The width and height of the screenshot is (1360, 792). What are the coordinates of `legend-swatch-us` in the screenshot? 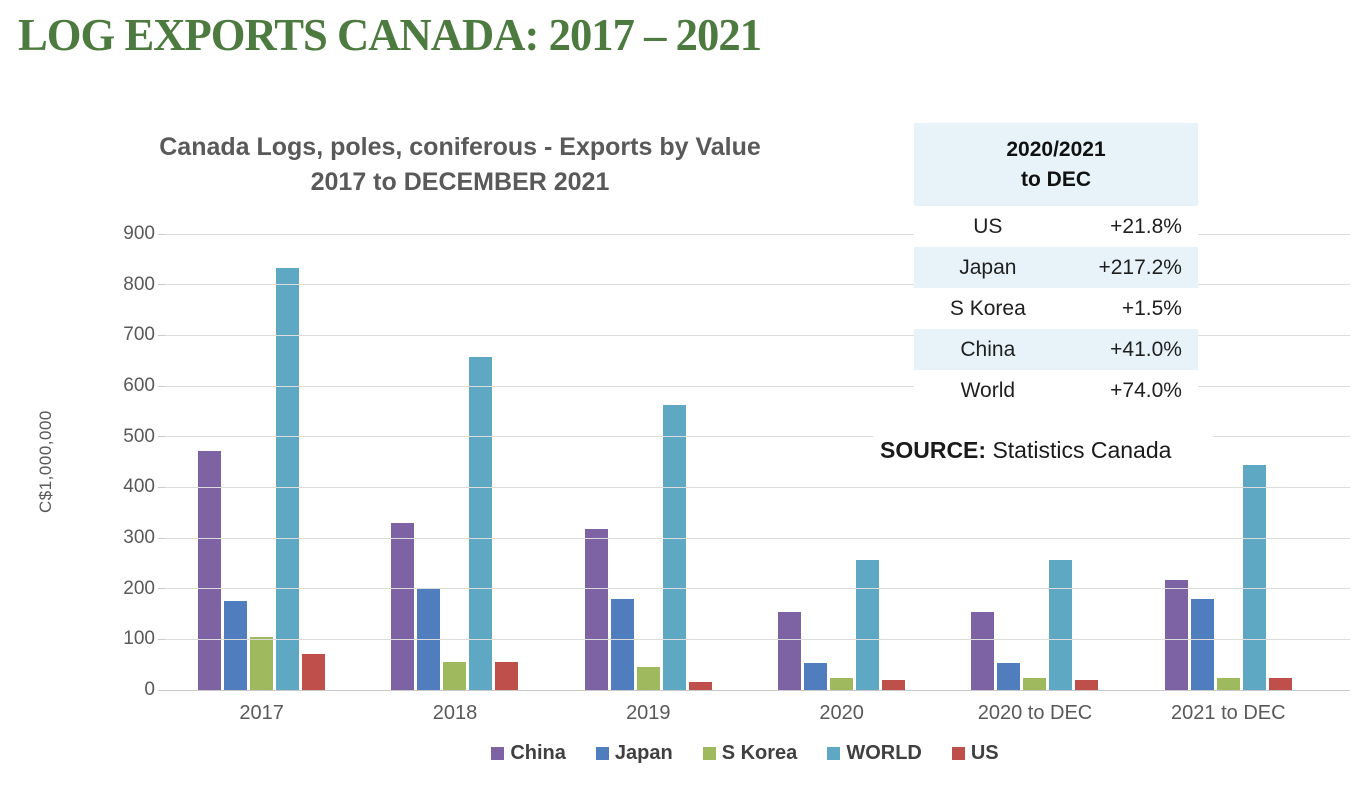 It's located at (958, 753).